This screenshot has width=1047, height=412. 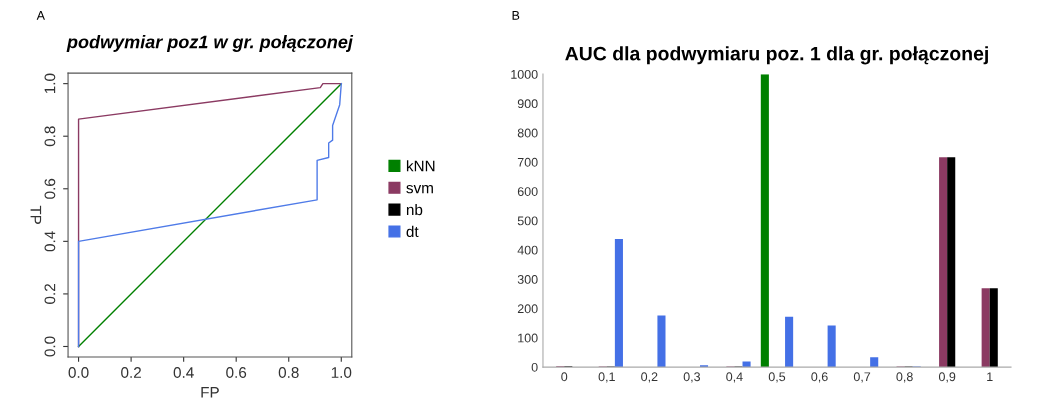 What do you see at coordinates (777, 377) in the screenshot?
I see `x-tick-label: 0,5` at bounding box center [777, 377].